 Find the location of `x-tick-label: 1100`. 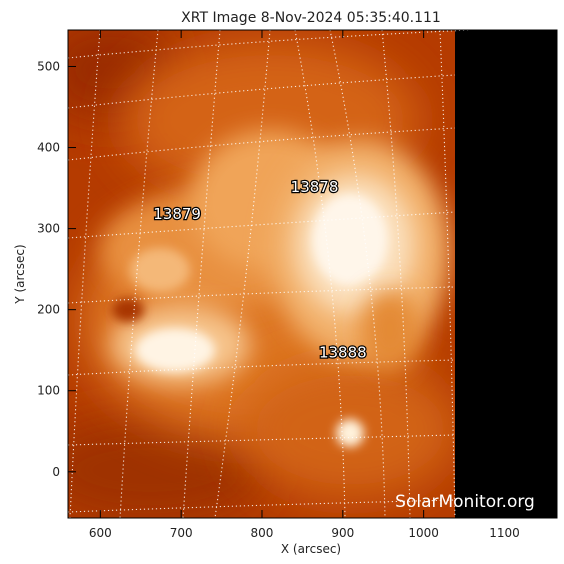

x-tick-label: 1100 is located at coordinates (504, 533).